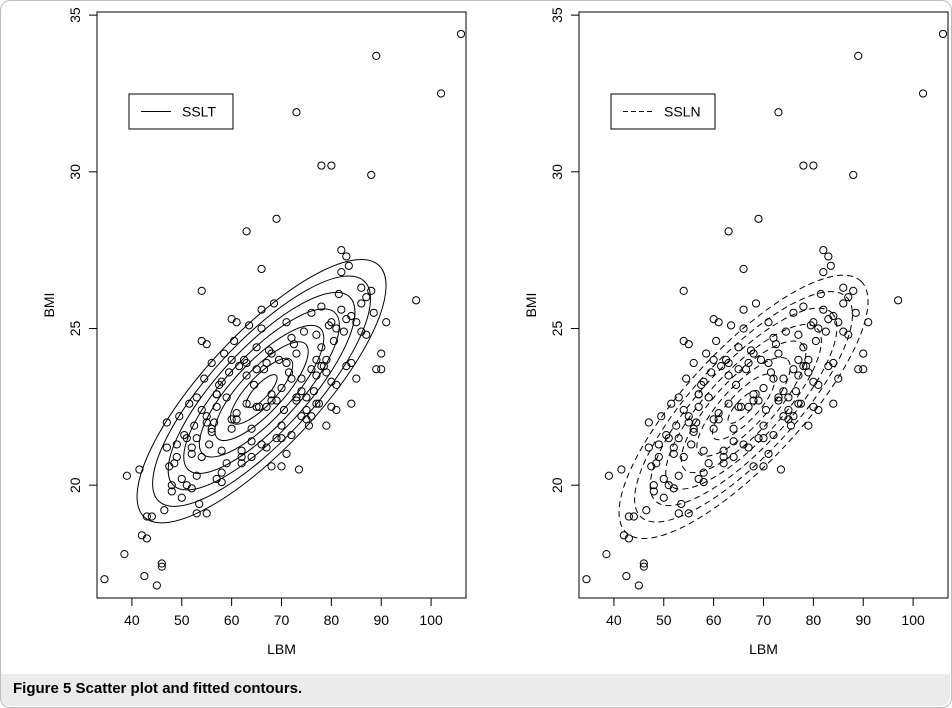  I want to click on y-tick-label: 25, so click(557, 329).